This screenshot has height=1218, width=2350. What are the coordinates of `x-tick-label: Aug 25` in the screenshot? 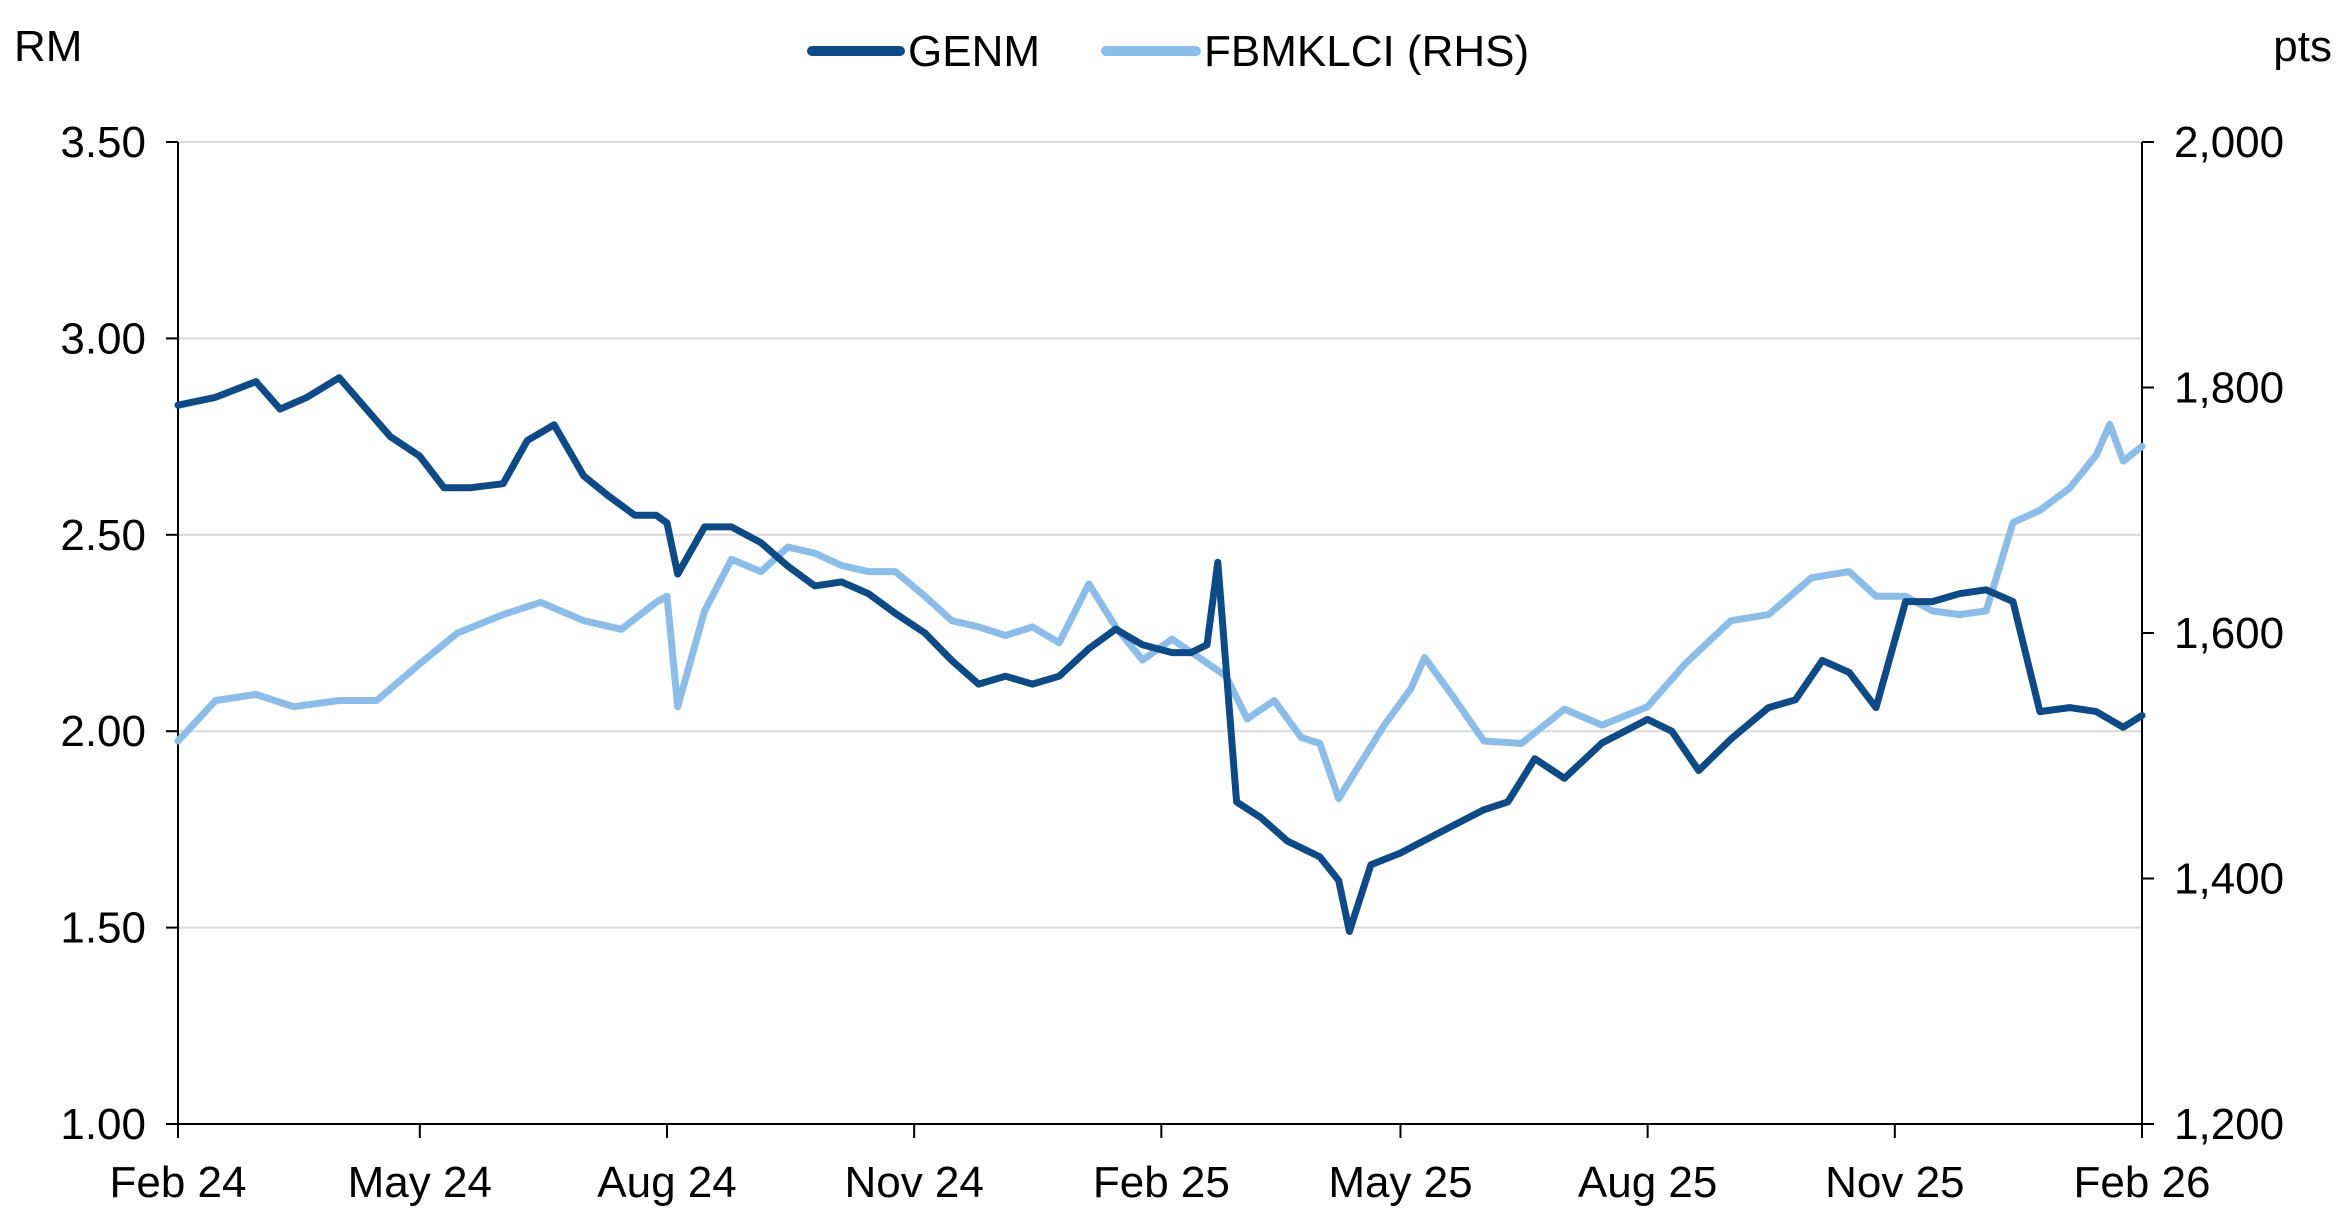 It's located at (1647, 1182).